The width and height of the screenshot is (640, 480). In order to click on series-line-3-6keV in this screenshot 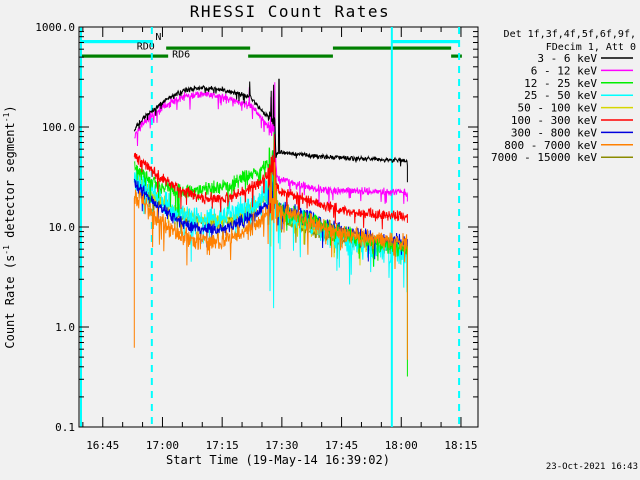, I will do `click(270, 130)`.